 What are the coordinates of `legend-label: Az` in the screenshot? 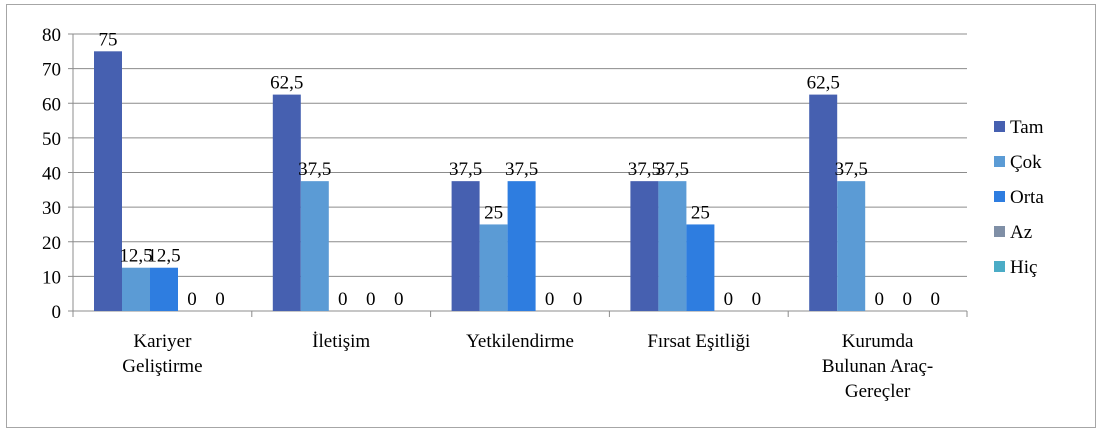 It's located at (1021, 232).